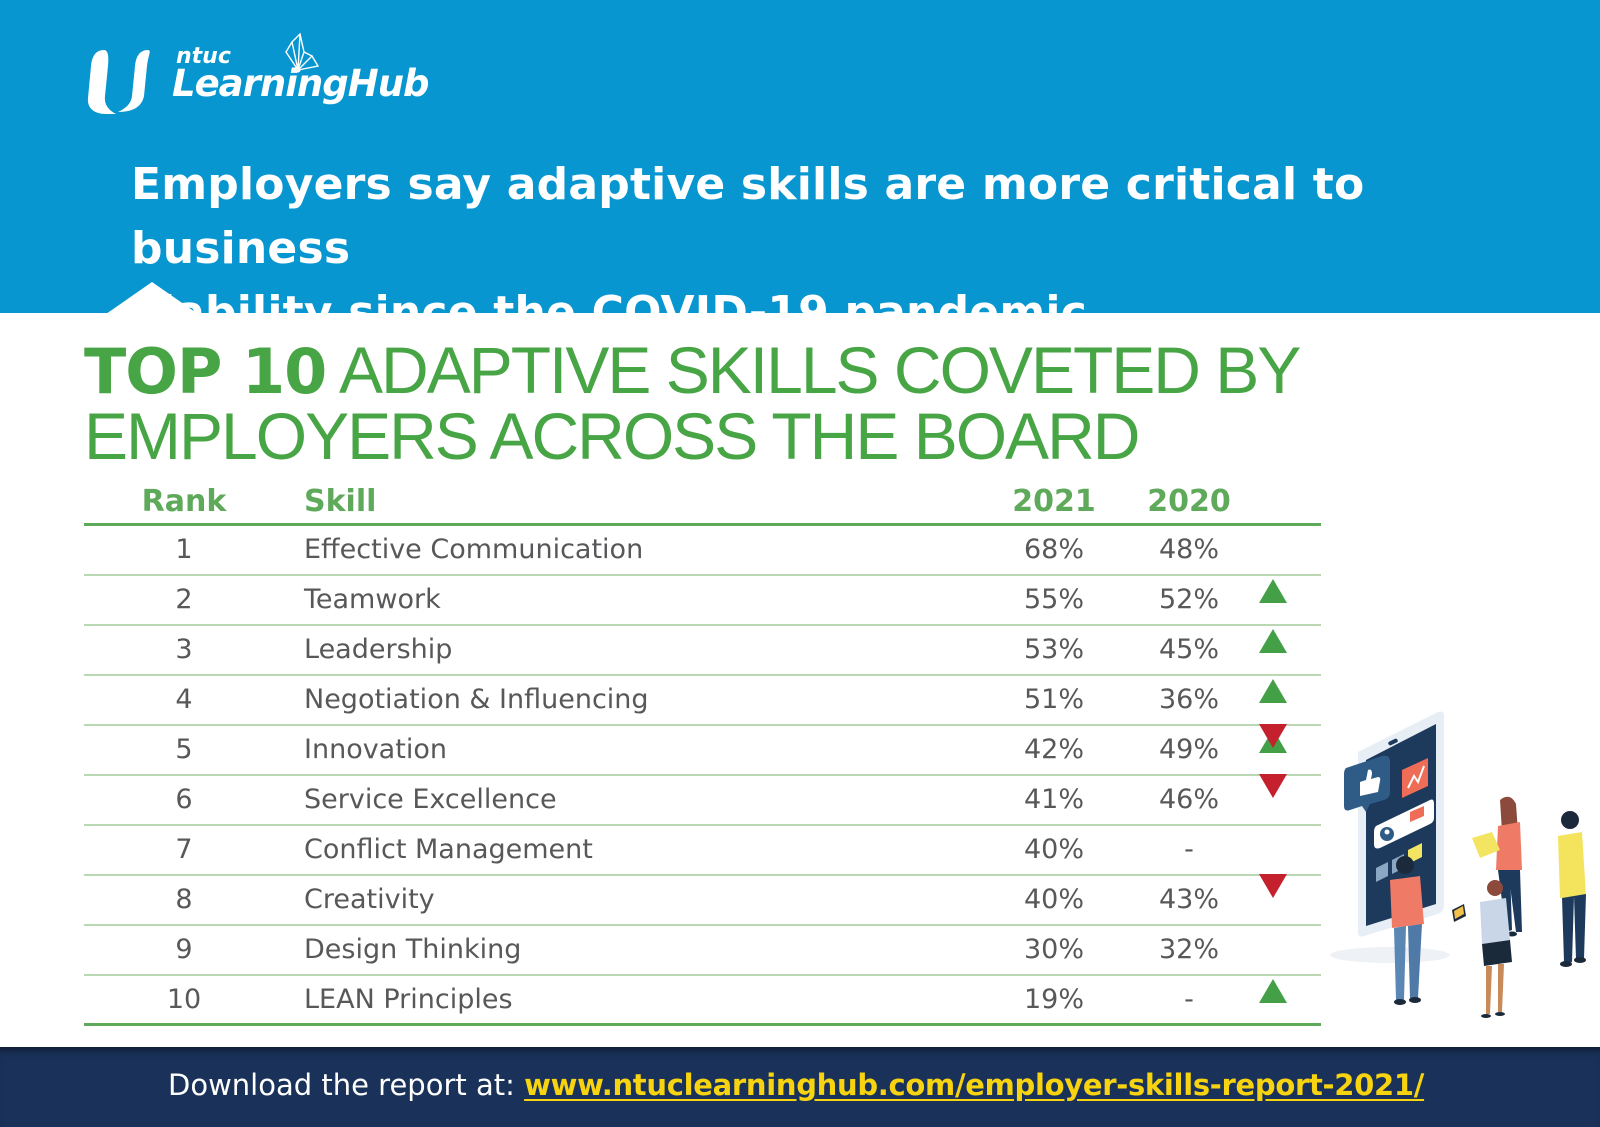 This screenshot has height=1127, width=1600. Describe the element at coordinates (1407, 930) in the screenshot. I see `person-man-back-icon` at that location.